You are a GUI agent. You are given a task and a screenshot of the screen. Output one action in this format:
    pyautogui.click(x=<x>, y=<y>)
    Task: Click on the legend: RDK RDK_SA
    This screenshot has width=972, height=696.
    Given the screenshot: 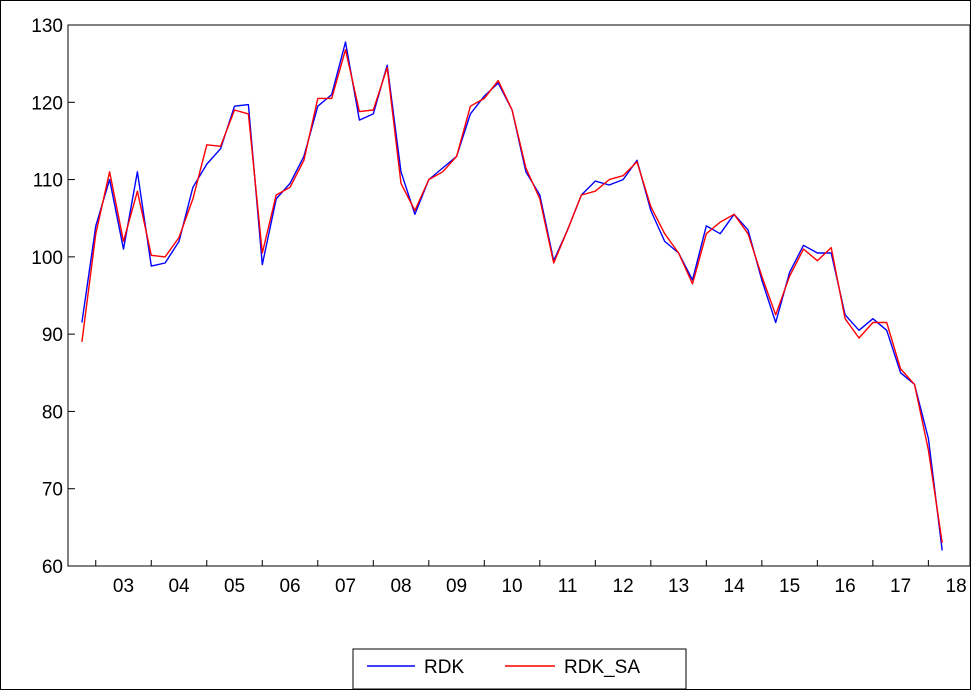 What is the action you would take?
    pyautogui.click(x=519, y=669)
    